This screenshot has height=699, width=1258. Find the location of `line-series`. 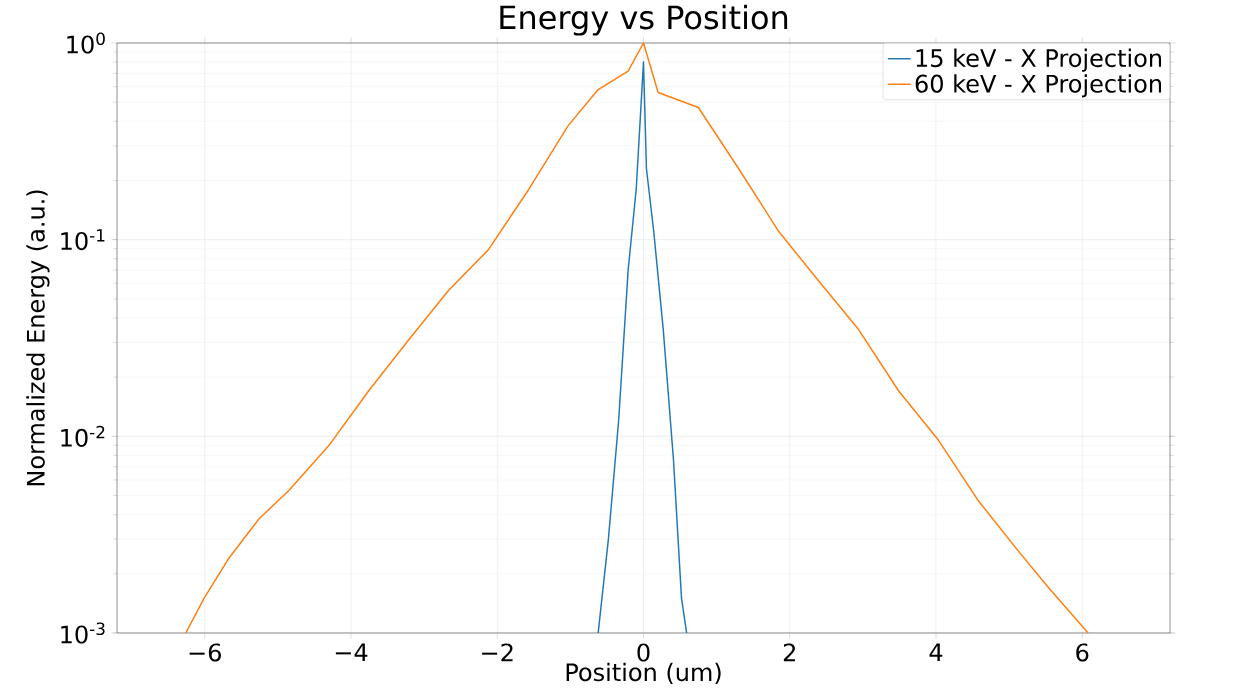

line-series is located at coordinates (642, 347).